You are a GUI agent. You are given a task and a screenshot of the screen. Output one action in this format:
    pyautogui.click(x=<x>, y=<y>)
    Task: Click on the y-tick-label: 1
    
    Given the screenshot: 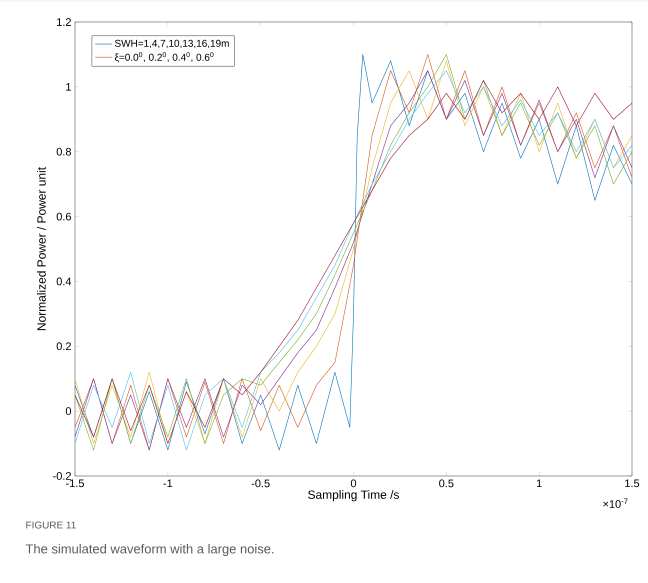 What is the action you would take?
    pyautogui.click(x=68, y=87)
    